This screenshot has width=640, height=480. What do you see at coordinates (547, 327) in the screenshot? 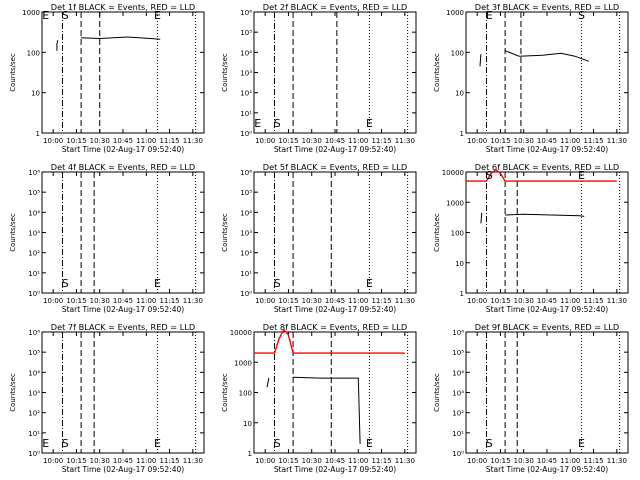
I see `chart-title: Det 9f BLACK = Events, RED = LLD` at bounding box center [547, 327].